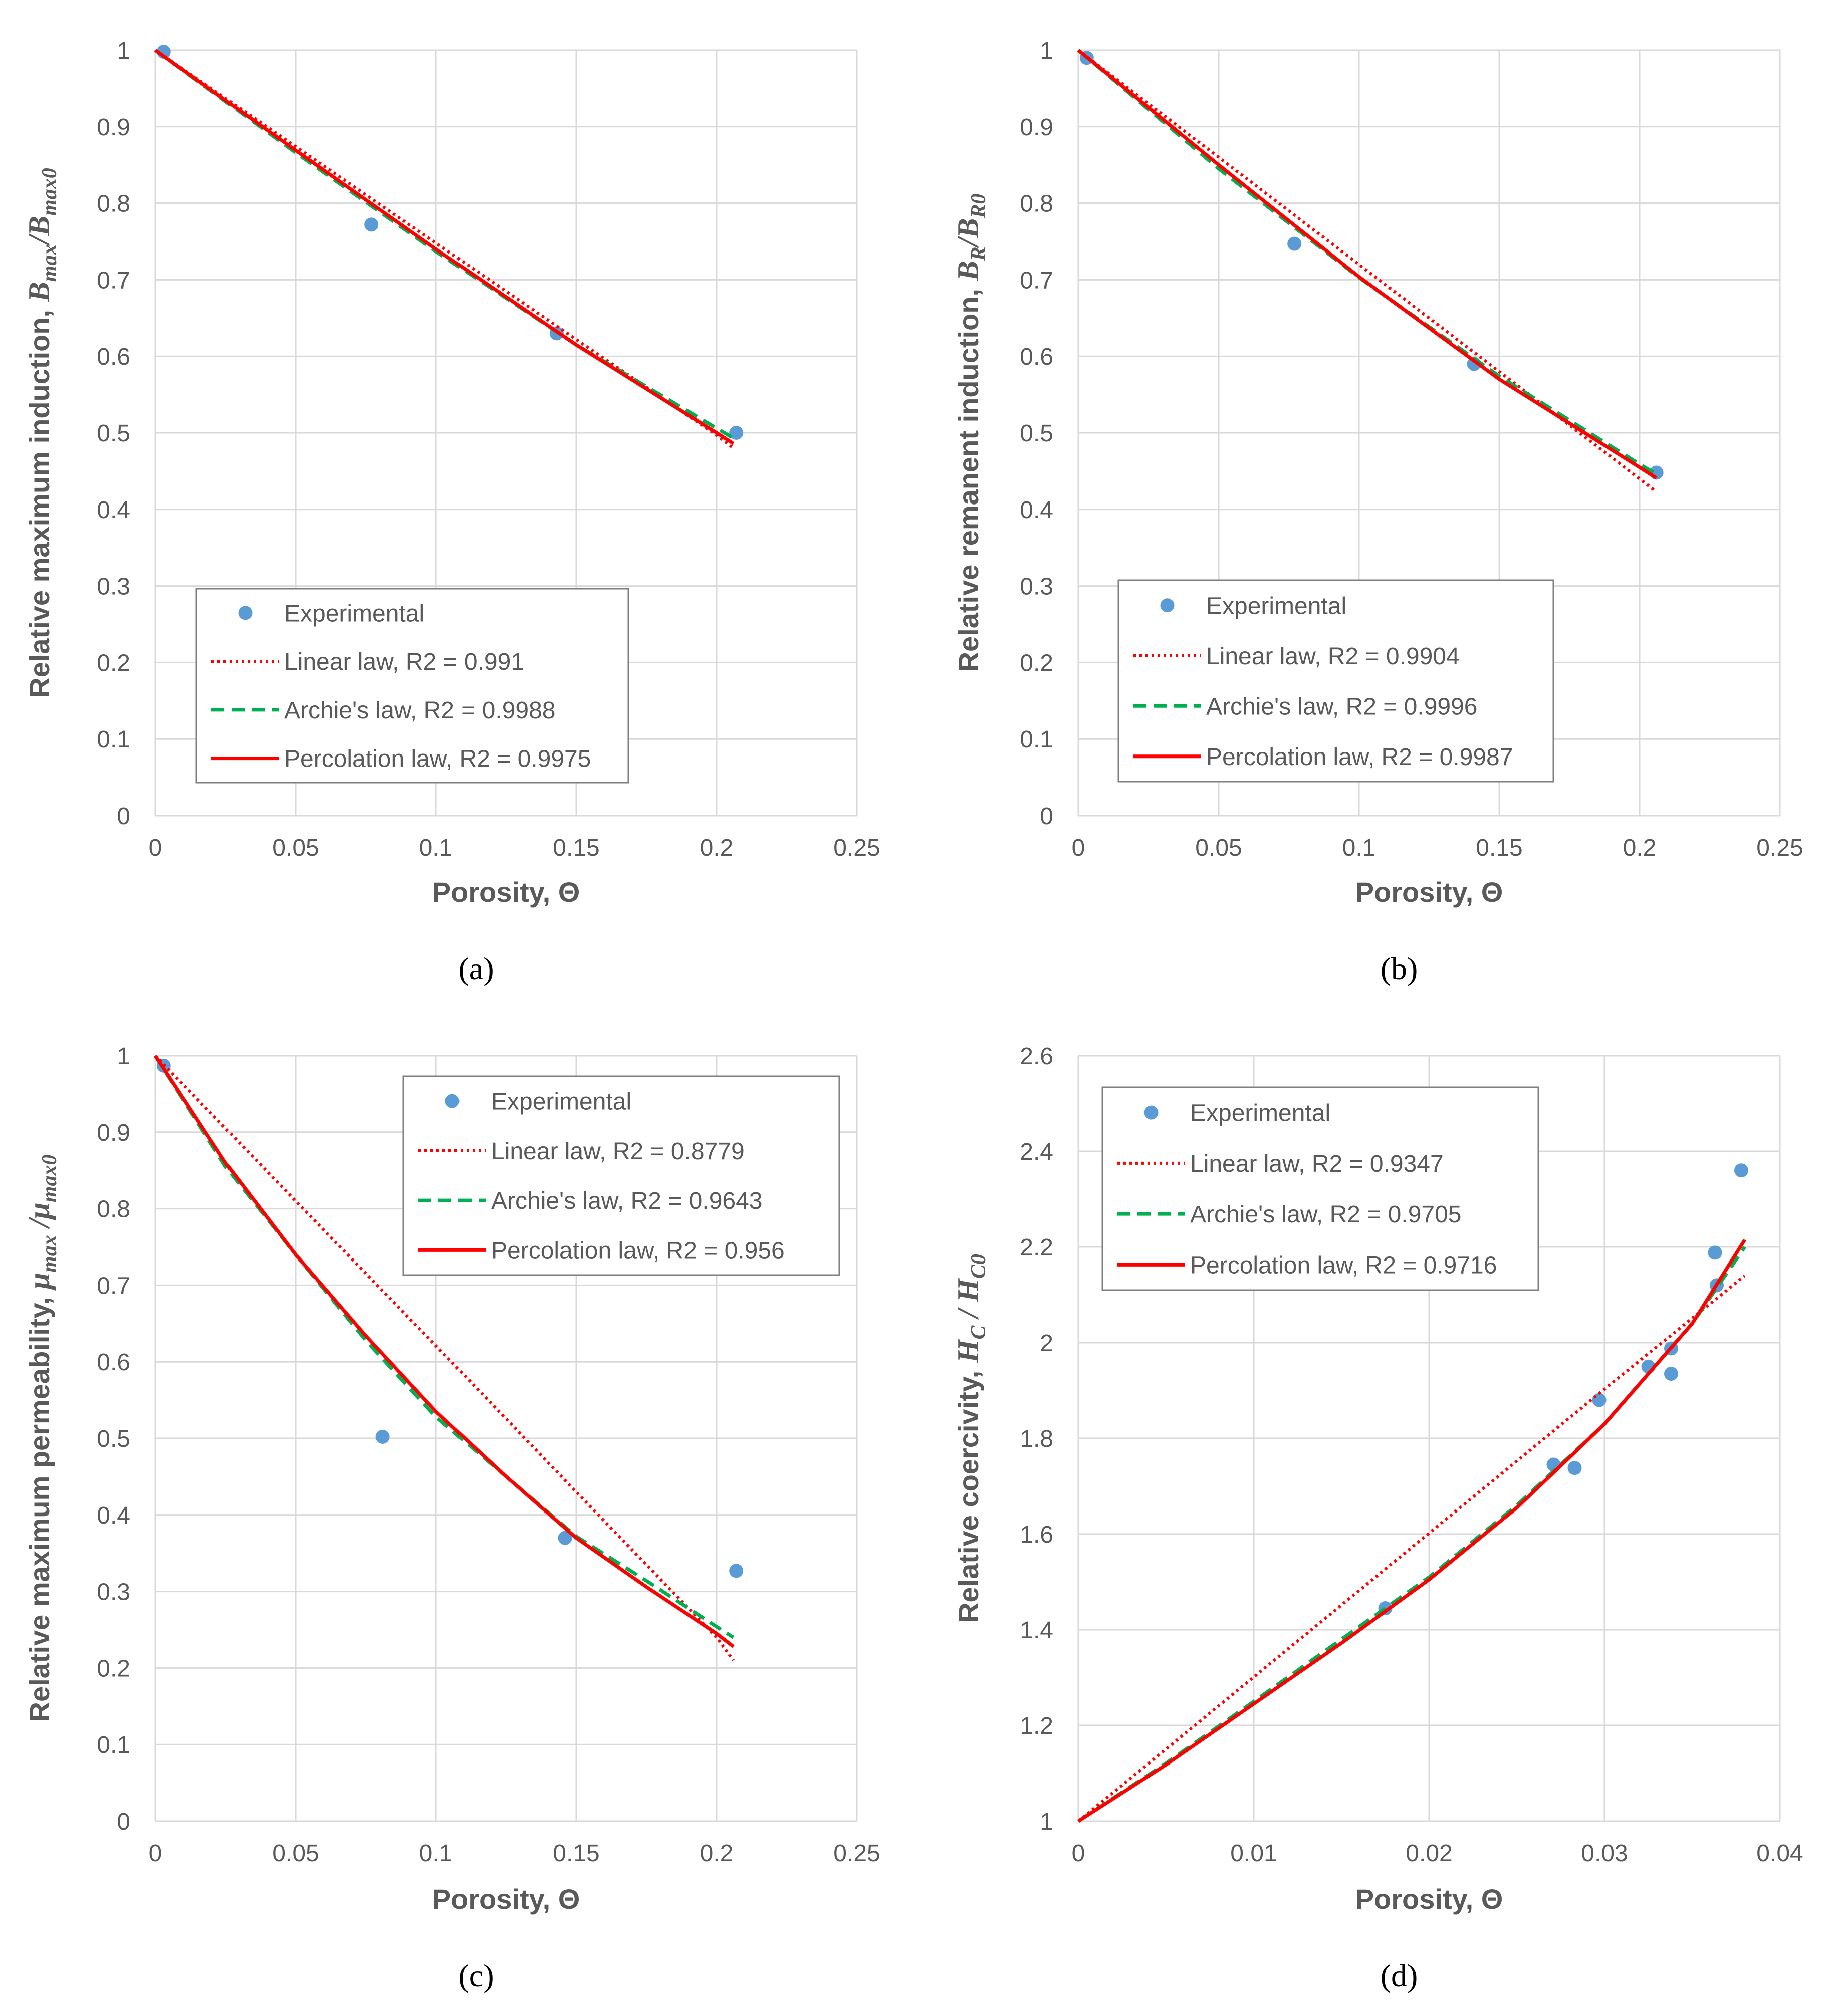 The width and height of the screenshot is (1835, 2016). What do you see at coordinates (1036, 1535) in the screenshot?
I see `y-tick-label: 1.6` at bounding box center [1036, 1535].